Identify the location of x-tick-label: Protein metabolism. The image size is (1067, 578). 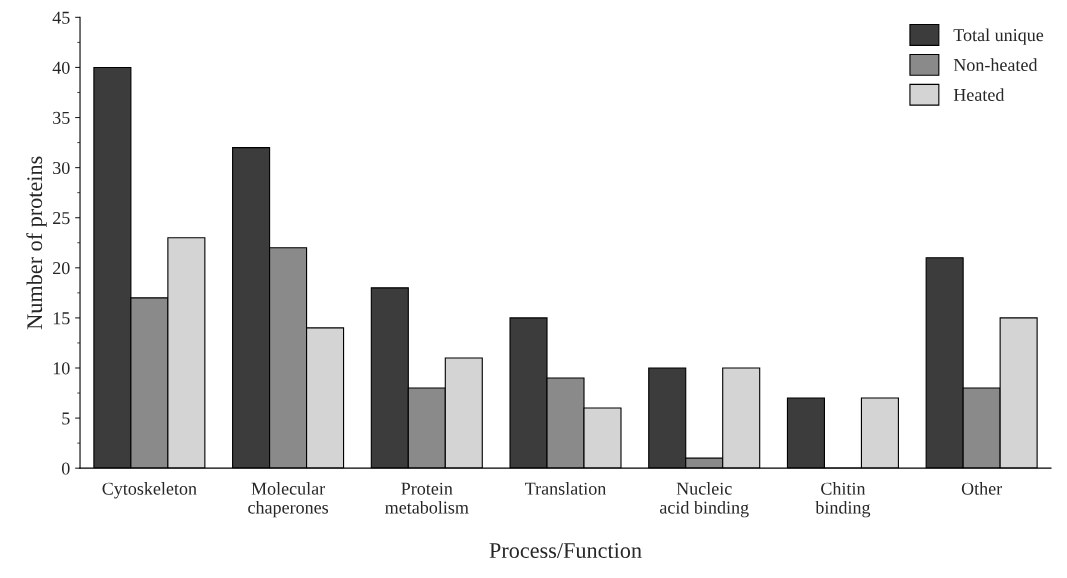
(427, 498).